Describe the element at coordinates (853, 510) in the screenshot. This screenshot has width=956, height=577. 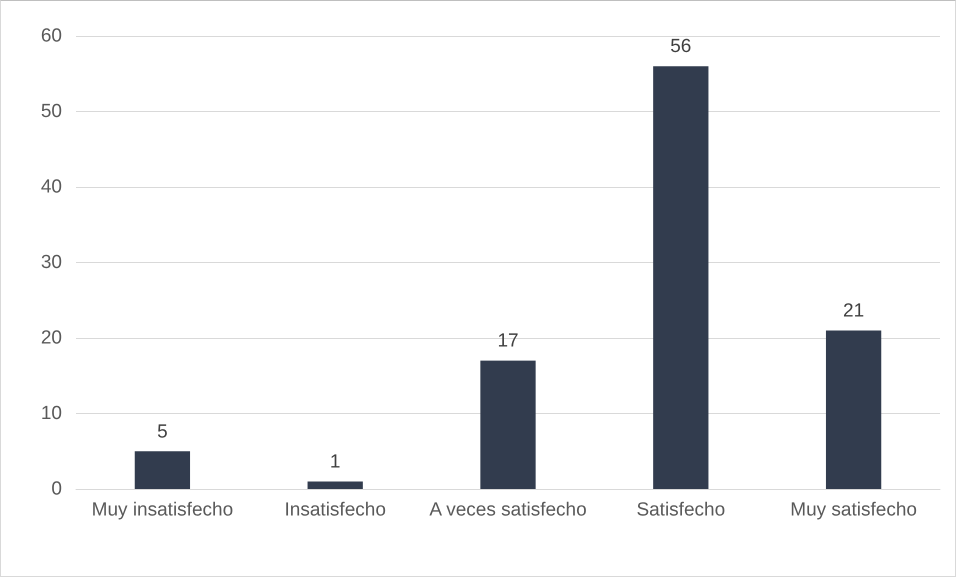
I see `x-tick-label: Muy satisfecho` at that location.